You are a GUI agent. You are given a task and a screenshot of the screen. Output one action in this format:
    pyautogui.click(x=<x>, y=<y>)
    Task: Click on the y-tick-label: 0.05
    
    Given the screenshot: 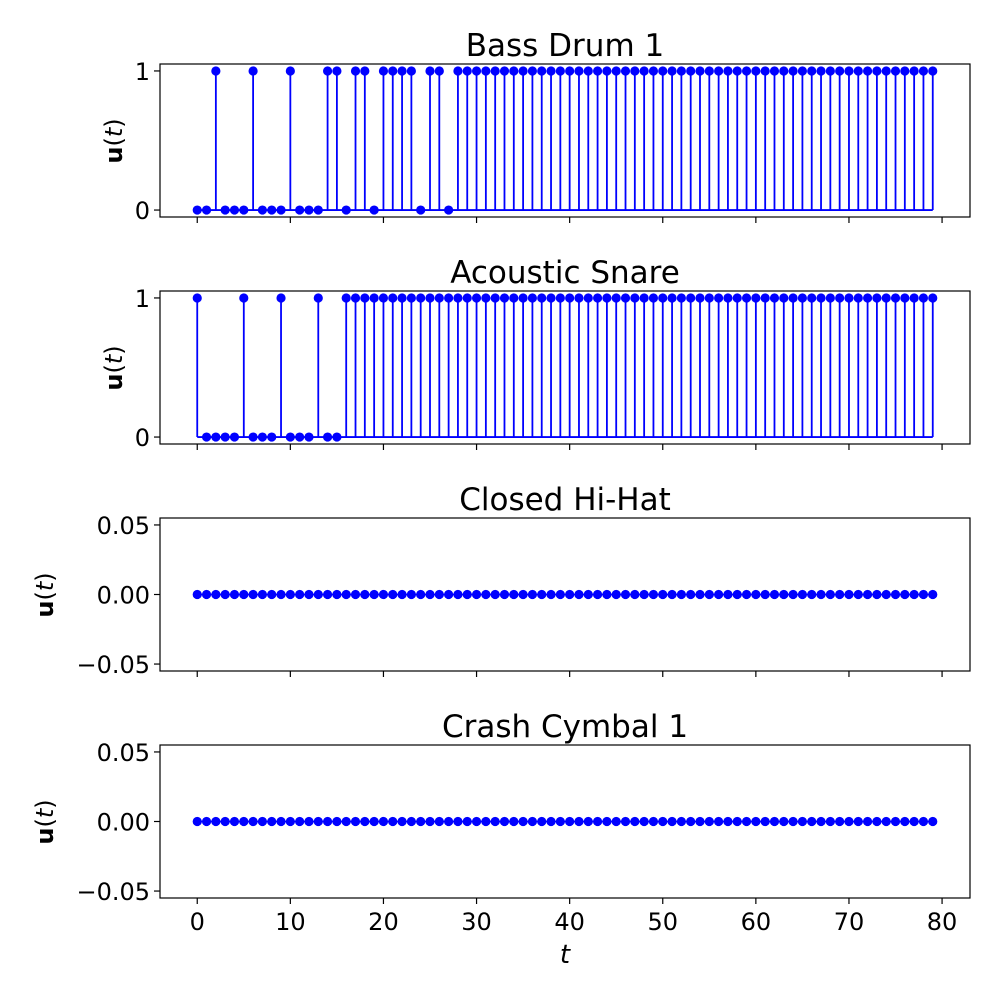 What is the action you would take?
    pyautogui.click(x=123, y=753)
    